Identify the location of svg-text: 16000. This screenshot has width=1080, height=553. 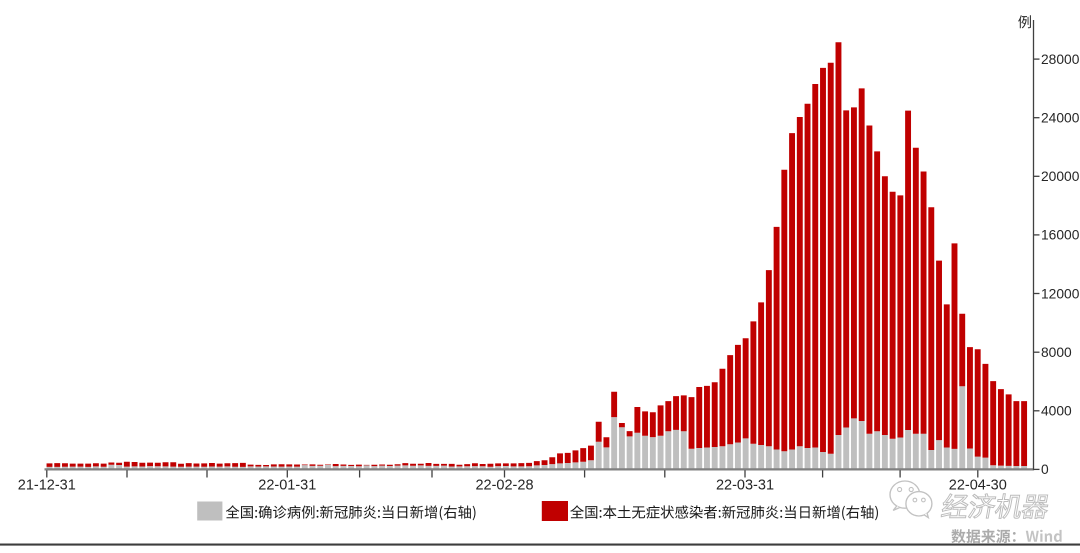
(1060, 235).